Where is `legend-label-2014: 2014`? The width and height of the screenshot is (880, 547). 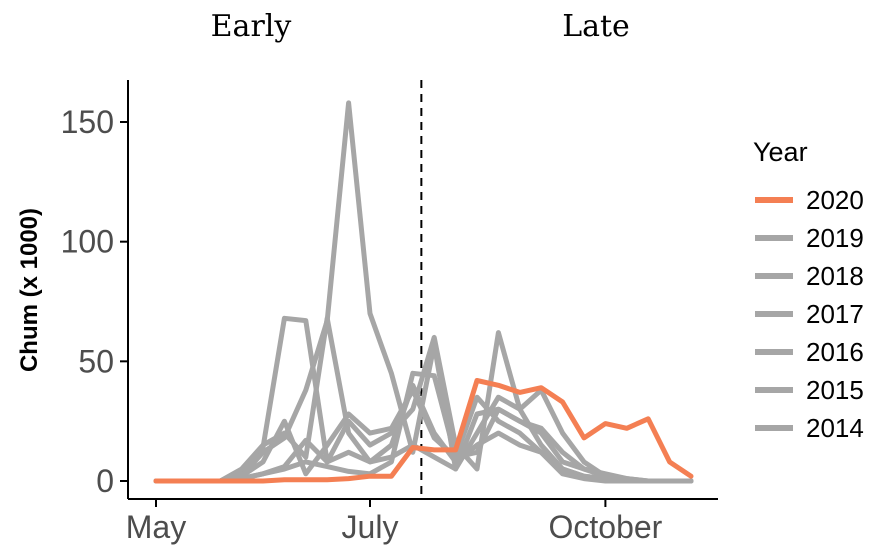
legend-label-2014: 2014 is located at coordinates (835, 428).